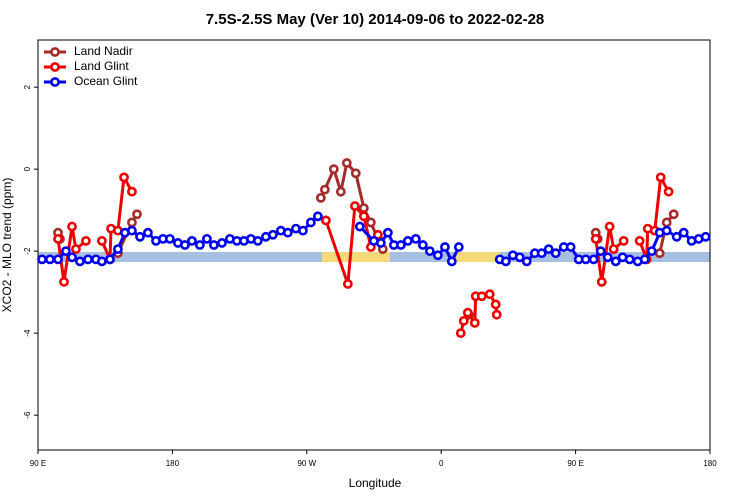 The width and height of the screenshot is (750, 500). I want to click on y-tick-label: -4, so click(27, 333).